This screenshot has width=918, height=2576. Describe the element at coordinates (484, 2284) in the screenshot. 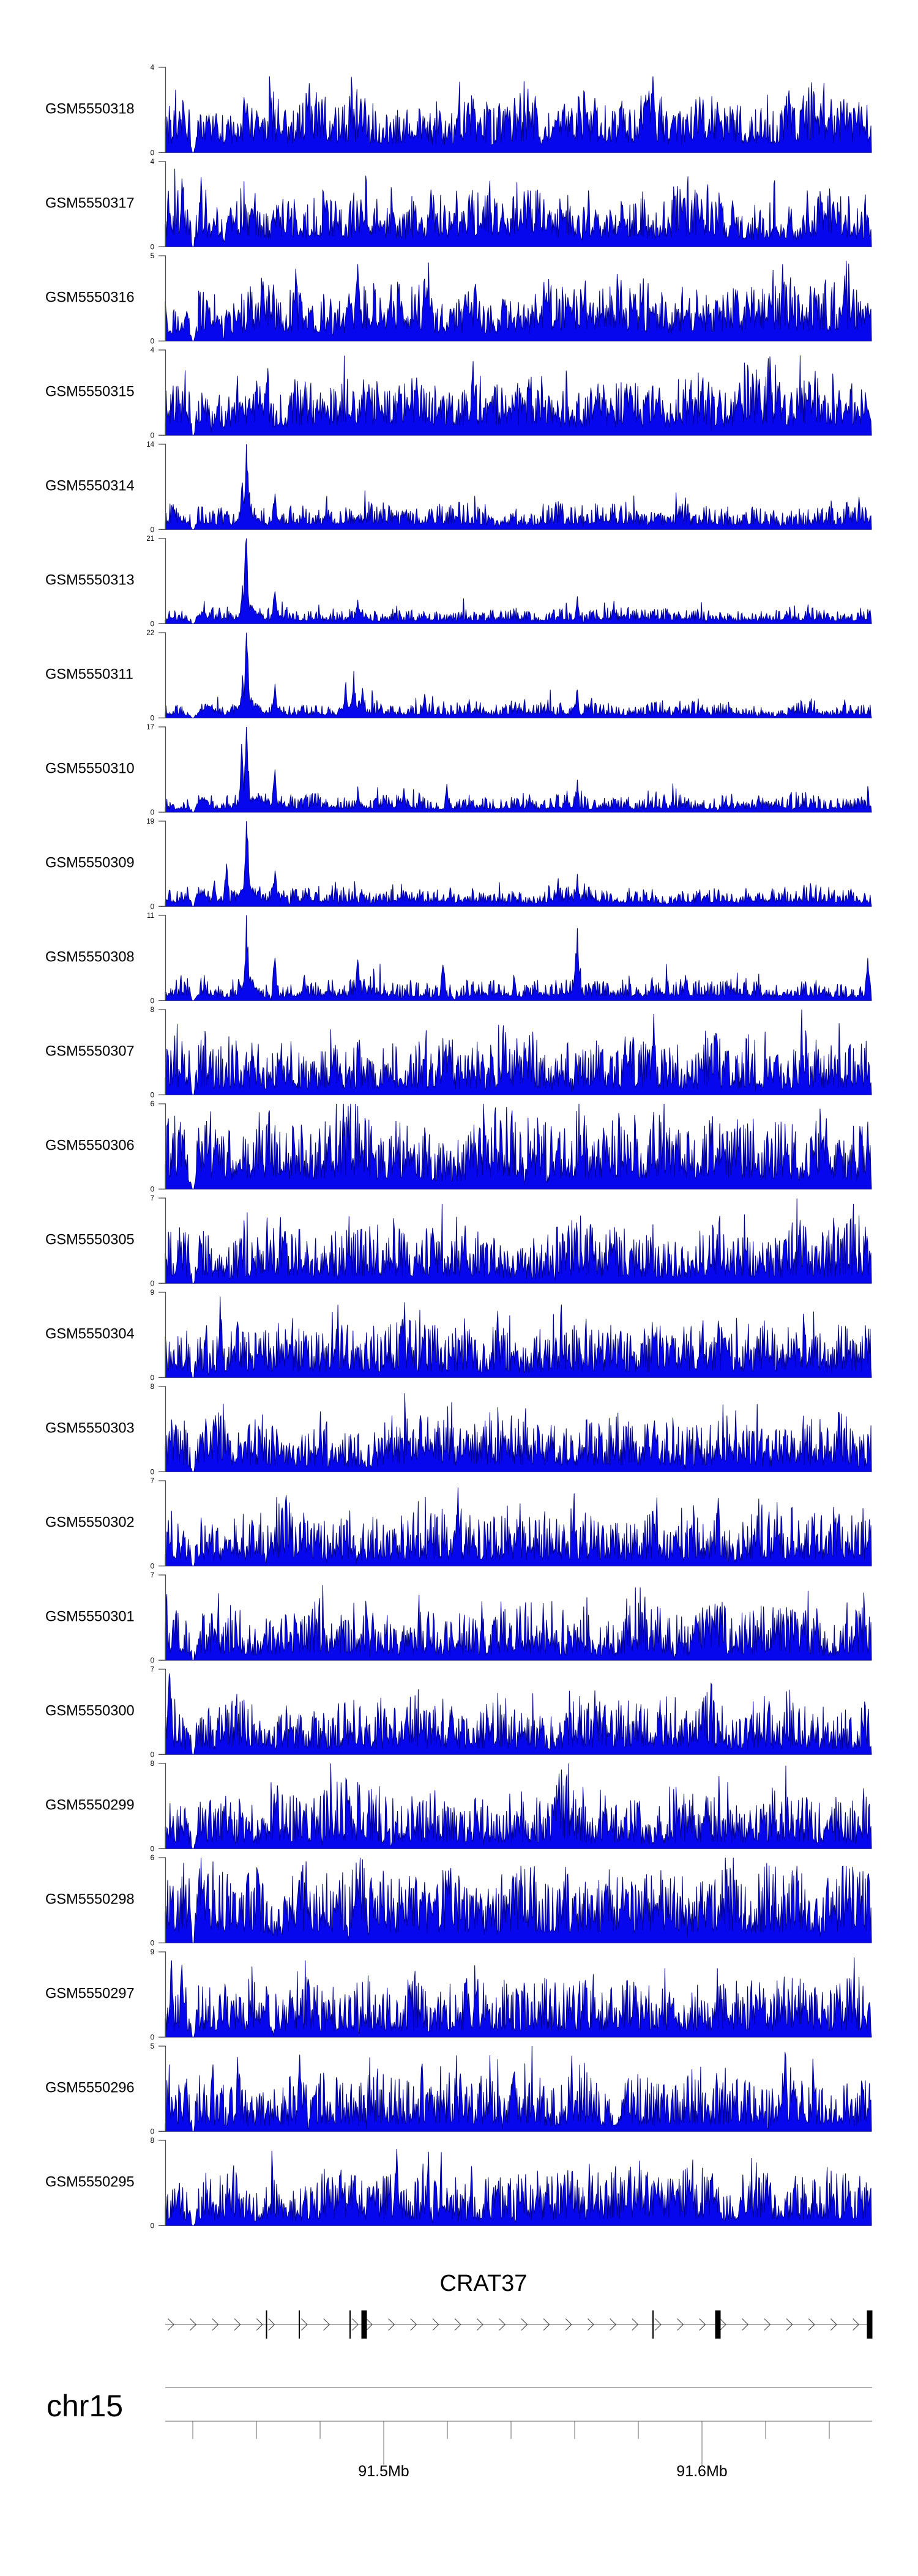

I see `svg-text: CRAT37` at that location.